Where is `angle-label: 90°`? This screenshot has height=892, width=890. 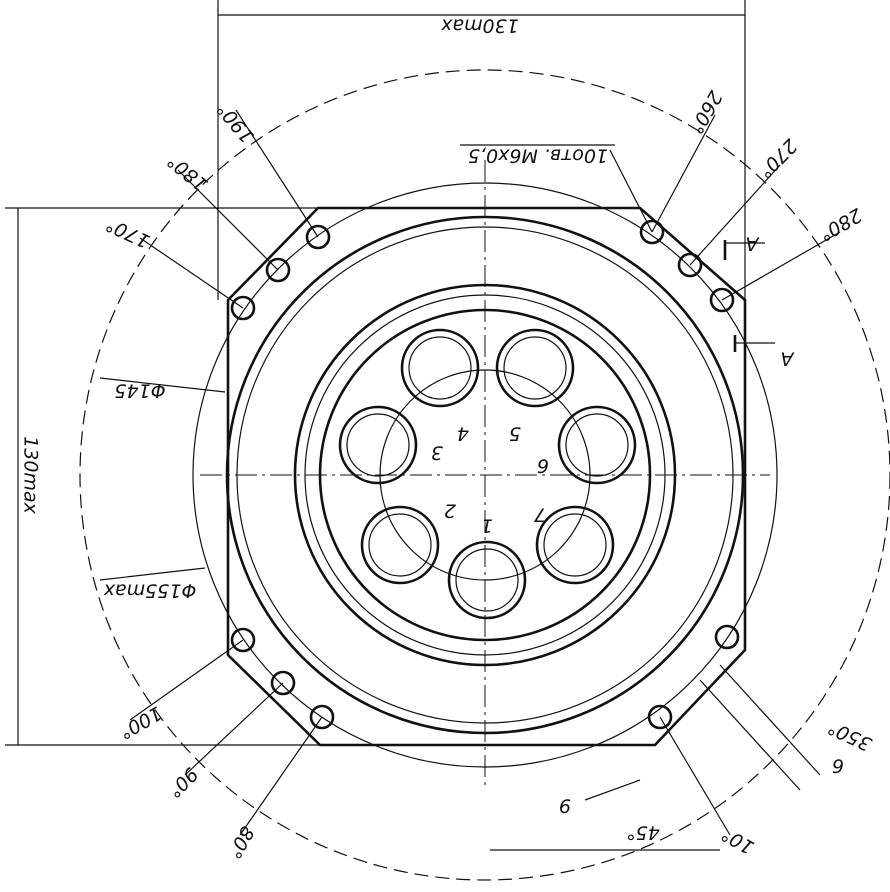 angle-label: 90° is located at coordinates (182, 782).